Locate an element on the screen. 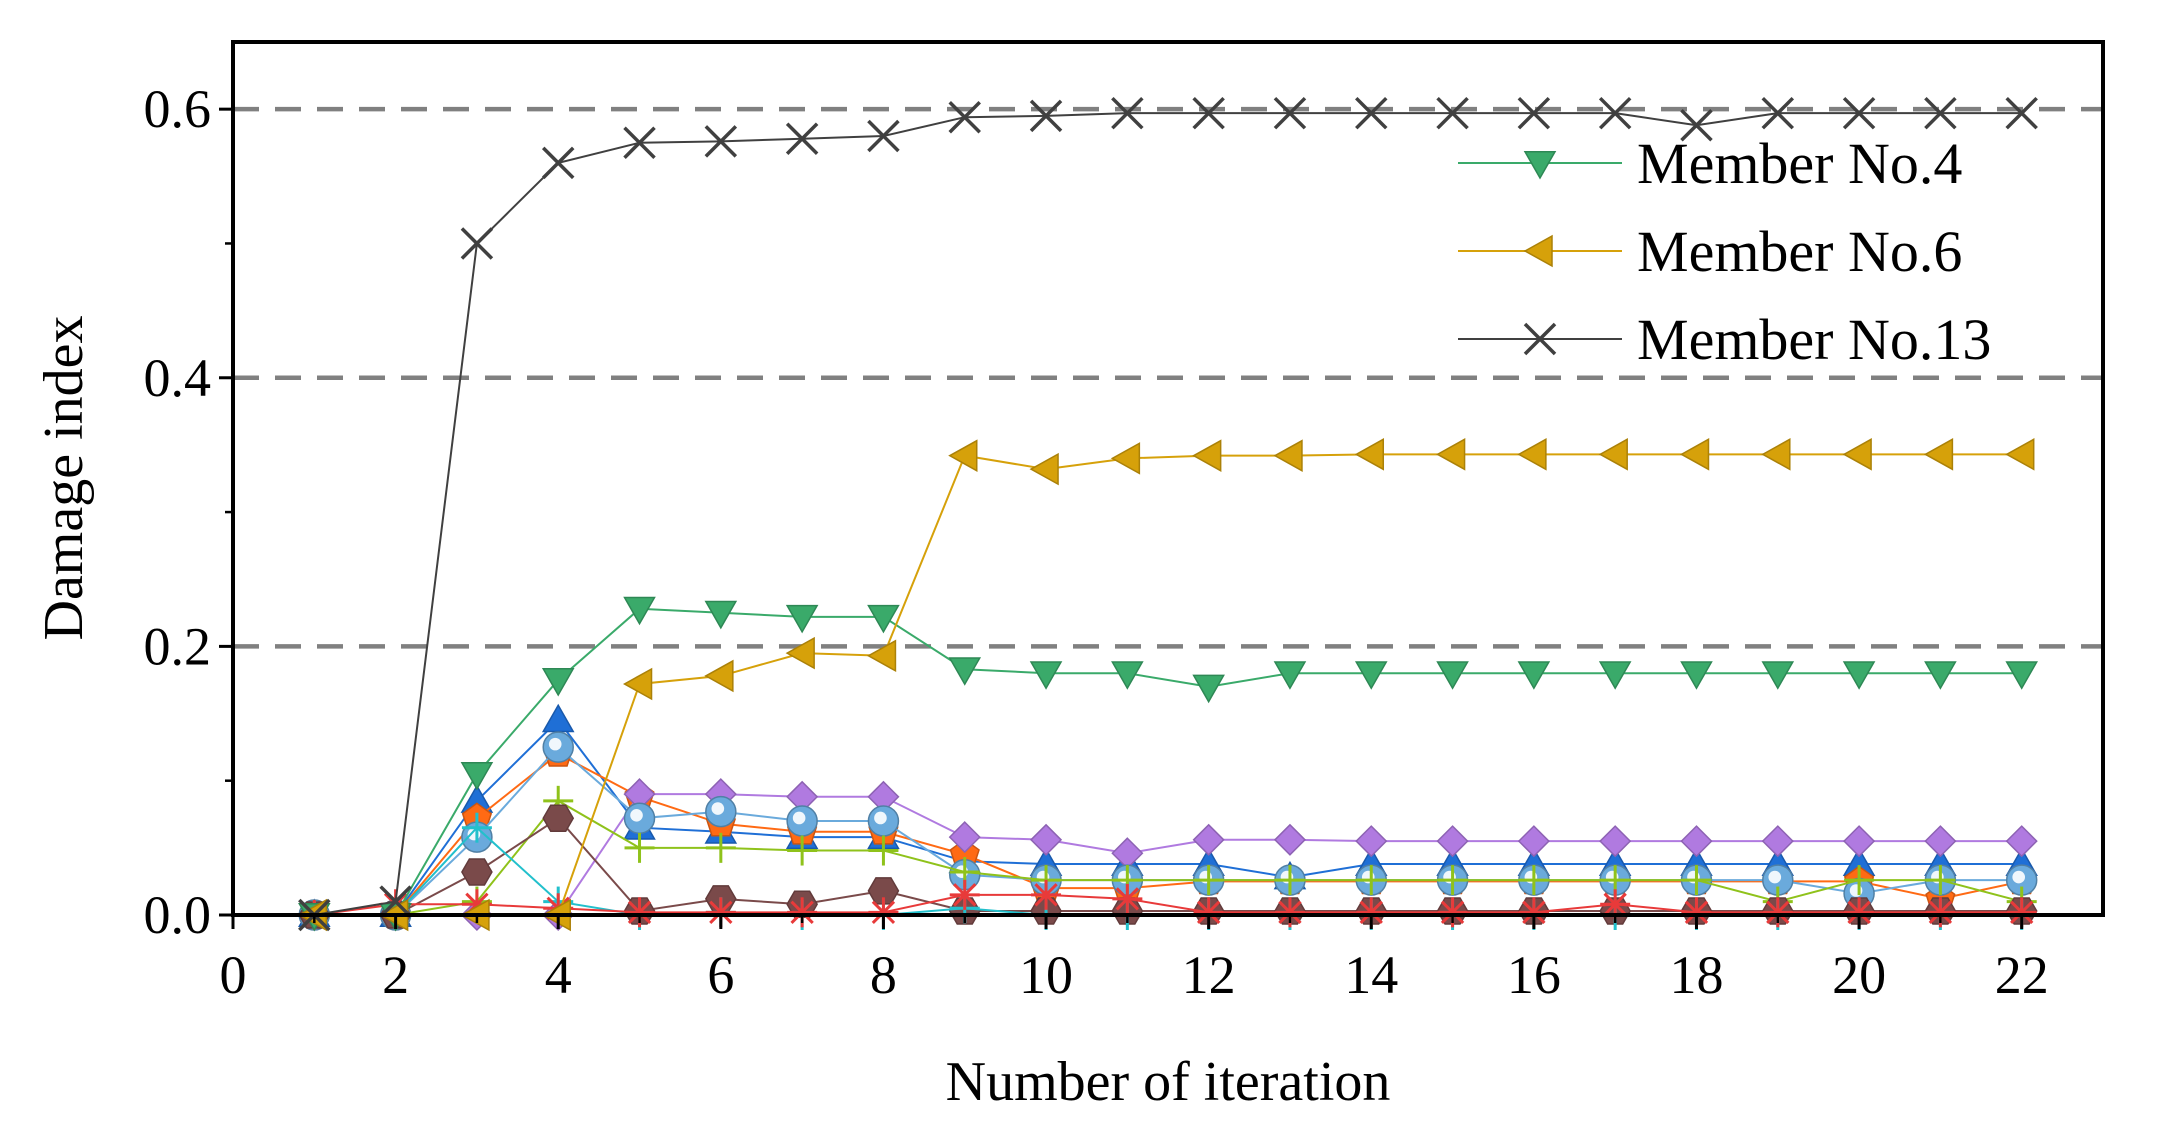 This screenshot has height=1138, width=2179. legend: Member No.4 Member No.6 Member No.13 is located at coordinates (1724, 251).